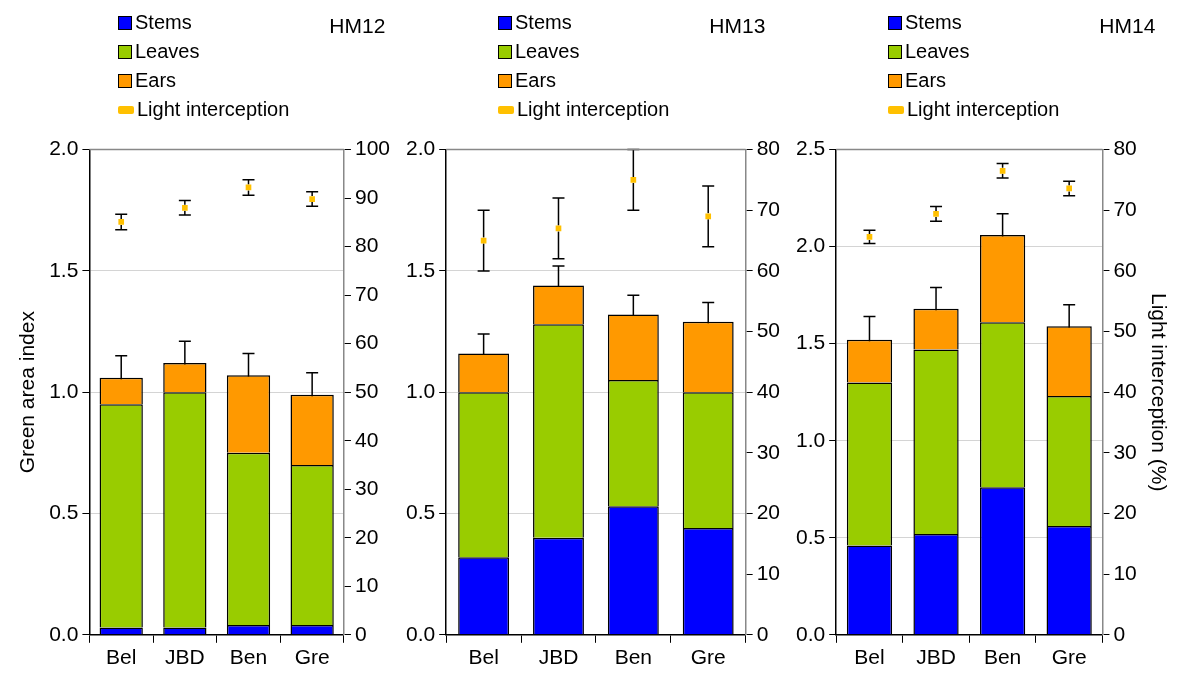  Describe the element at coordinates (372, 148) in the screenshot. I see `y2-tick-label: 100` at that location.